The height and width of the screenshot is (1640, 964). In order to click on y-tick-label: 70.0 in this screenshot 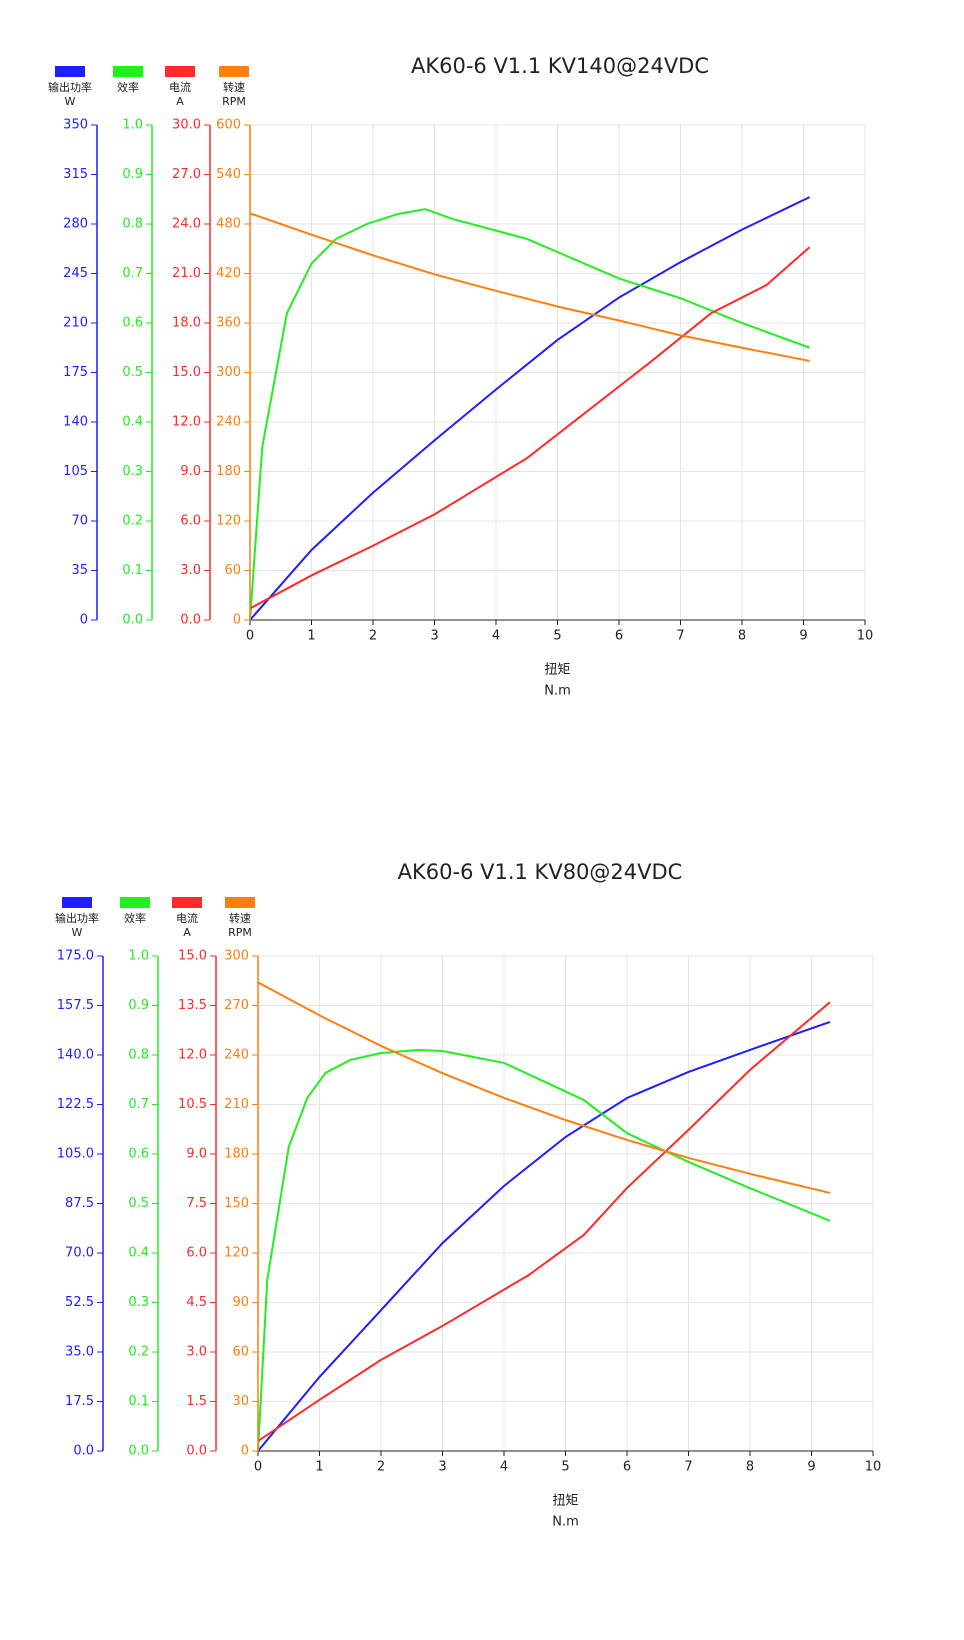, I will do `click(79, 1253)`.